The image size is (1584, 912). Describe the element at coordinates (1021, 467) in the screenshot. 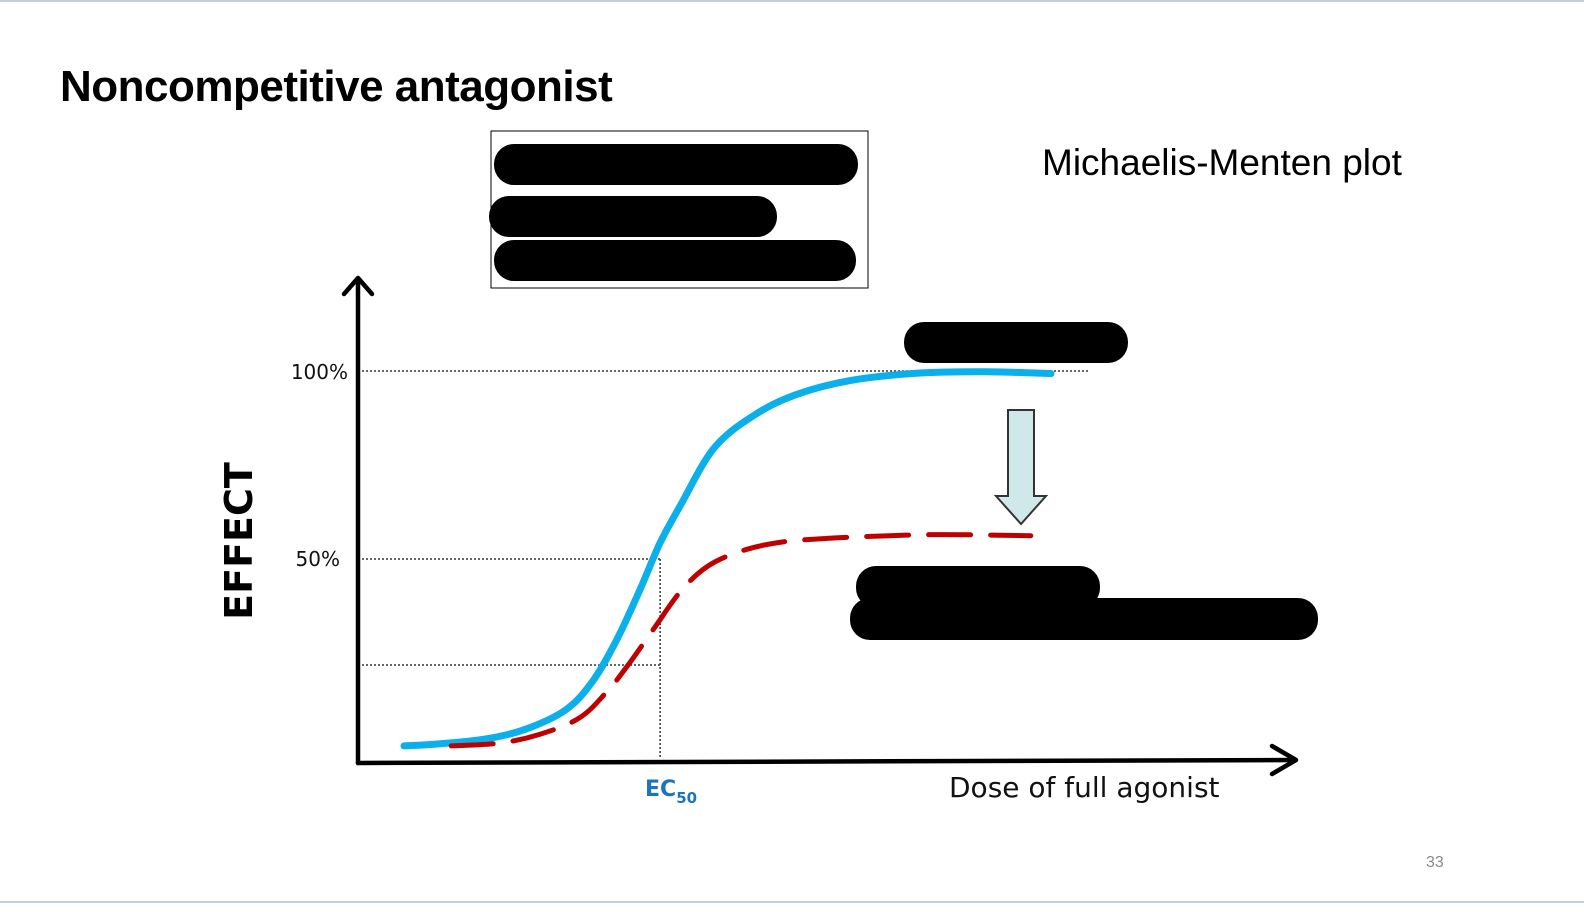

I see `down-arrow-icon` at that location.